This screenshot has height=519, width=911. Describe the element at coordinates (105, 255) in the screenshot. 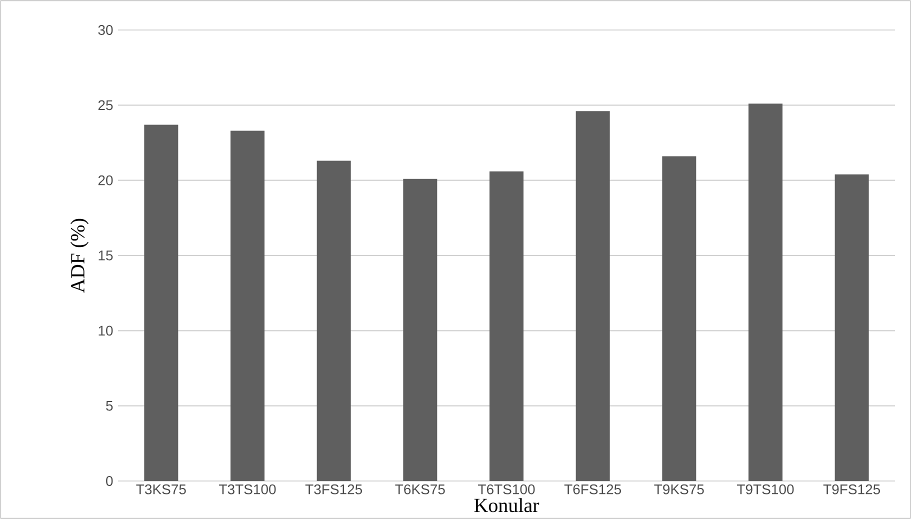

I see `y-tick-label: 15` at that location.